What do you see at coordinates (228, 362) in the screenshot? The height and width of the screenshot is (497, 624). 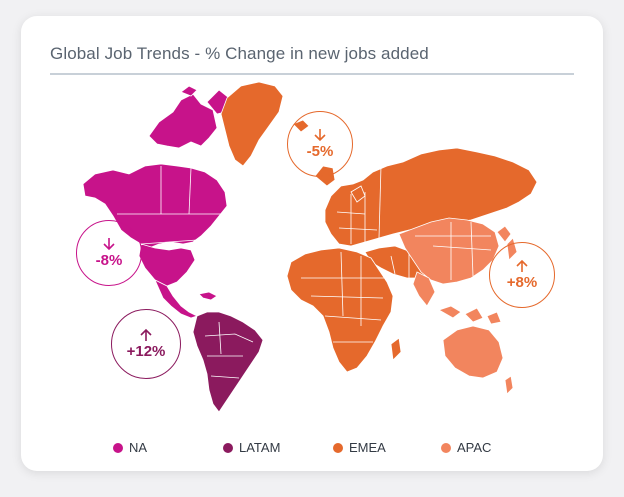 I see `region-latam` at bounding box center [228, 362].